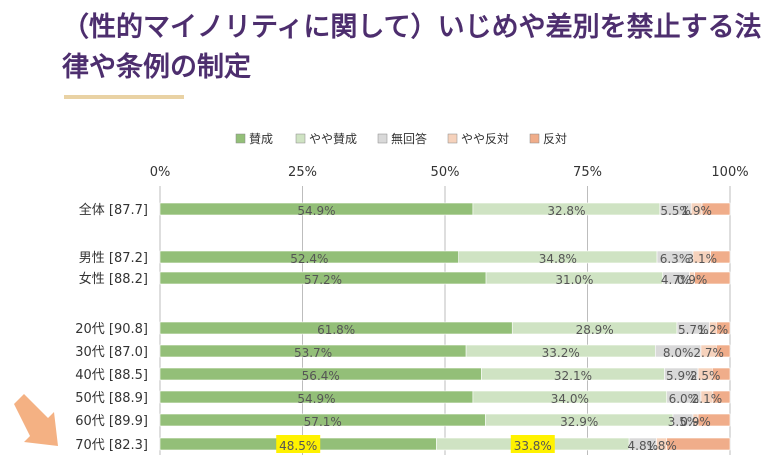 The width and height of the screenshot is (780, 468). I want to click on data-label: 5.7%, so click(693, 330).